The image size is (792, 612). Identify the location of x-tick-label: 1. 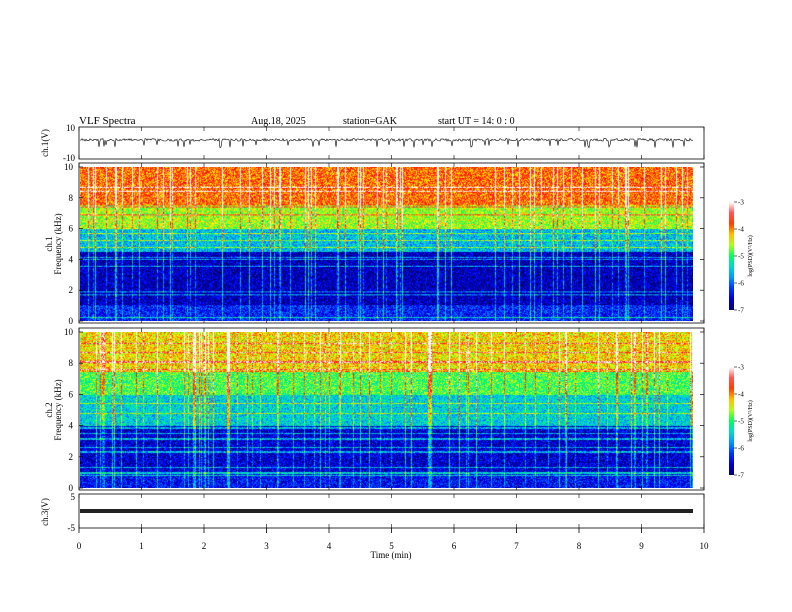
(141, 546).